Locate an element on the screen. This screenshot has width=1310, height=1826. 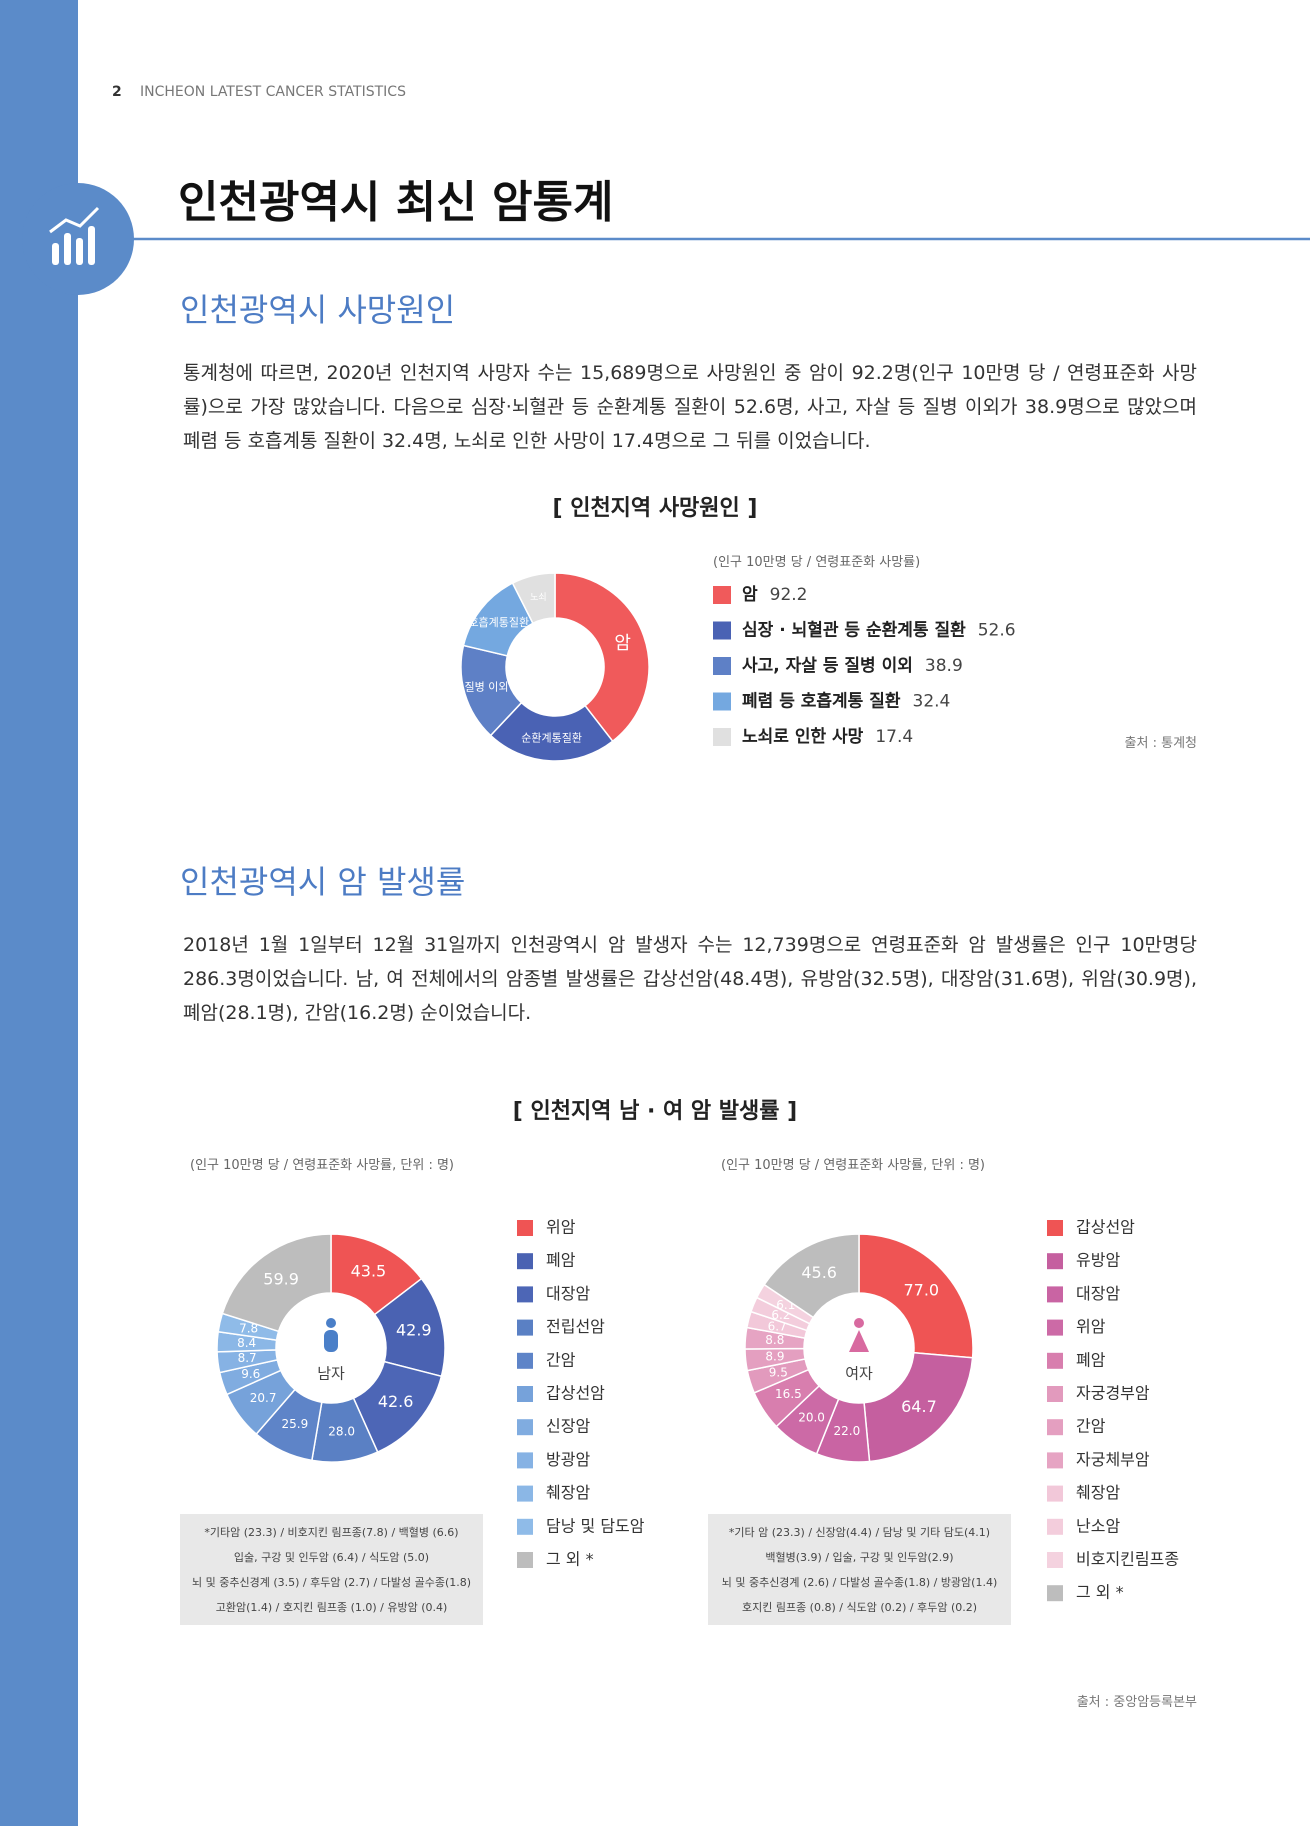
slice-label: 7.8 is located at coordinates (248, 1329).